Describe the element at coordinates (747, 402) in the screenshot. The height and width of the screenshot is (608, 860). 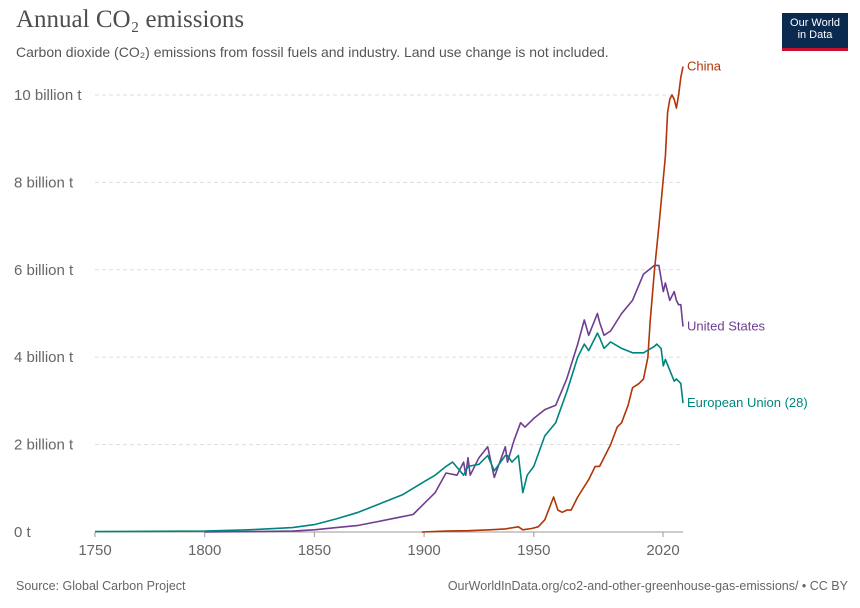
I see `series-label: European Union (28)` at that location.